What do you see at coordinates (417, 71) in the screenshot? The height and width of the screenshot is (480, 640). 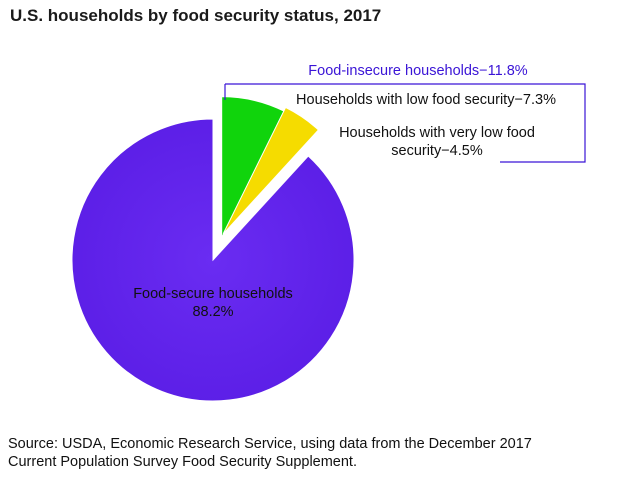 I see `food-insecure-label: Food-insecure households−11.8%` at bounding box center [417, 71].